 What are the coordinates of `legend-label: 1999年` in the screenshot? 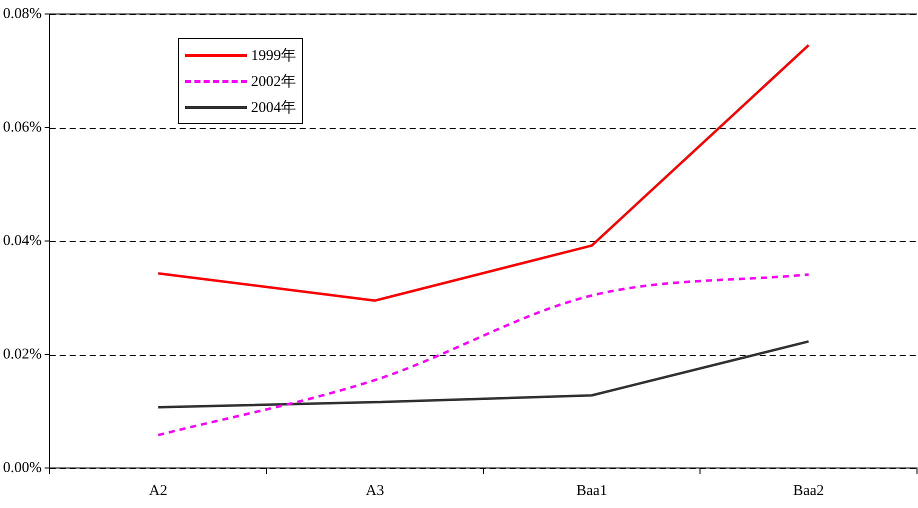 It's located at (273, 55).